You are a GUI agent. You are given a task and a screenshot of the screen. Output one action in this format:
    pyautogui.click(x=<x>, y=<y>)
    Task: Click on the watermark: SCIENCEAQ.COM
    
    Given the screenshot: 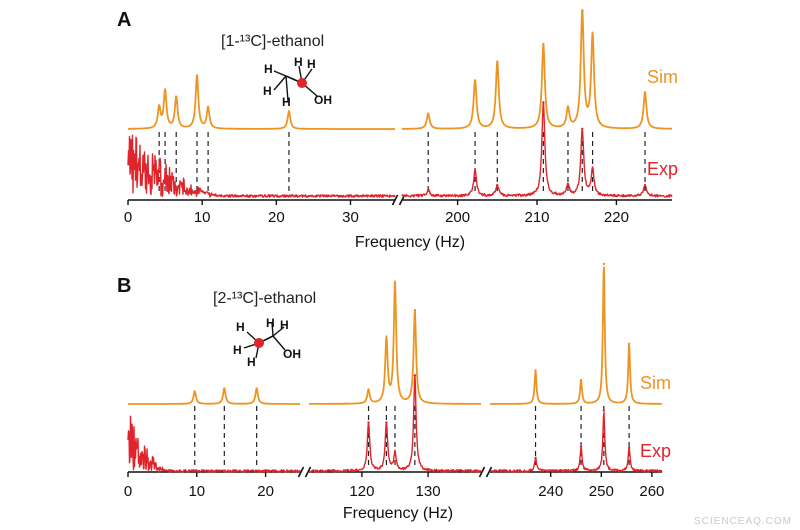 What is the action you would take?
    pyautogui.click(x=743, y=521)
    